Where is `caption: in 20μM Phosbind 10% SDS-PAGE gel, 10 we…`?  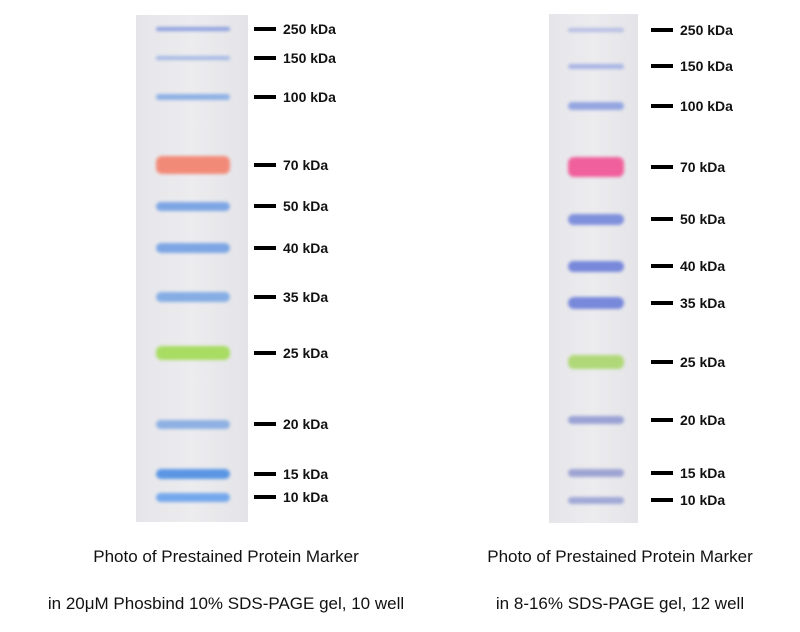 caption: in 20μM Phosbind 10% SDS-PAGE gel, 10 we… is located at coordinates (226, 603).